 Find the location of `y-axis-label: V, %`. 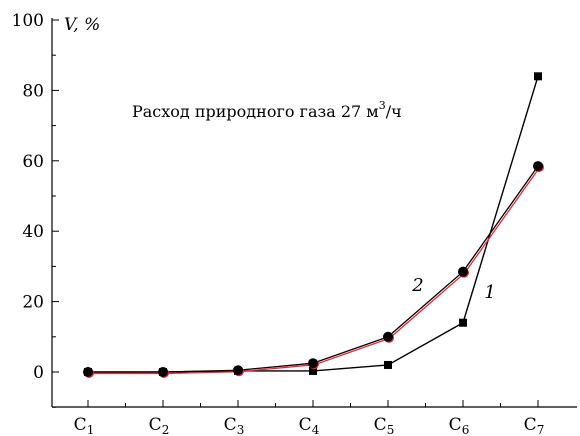

y-axis-label: V, % is located at coordinates (82, 25).